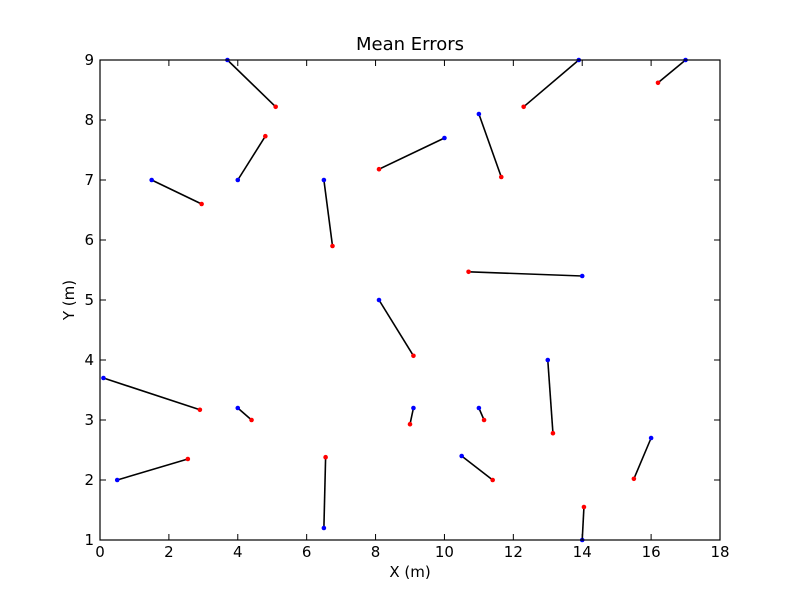 The height and width of the screenshot is (604, 800). What do you see at coordinates (89, 240) in the screenshot?
I see `y-tick-label: 6` at bounding box center [89, 240].